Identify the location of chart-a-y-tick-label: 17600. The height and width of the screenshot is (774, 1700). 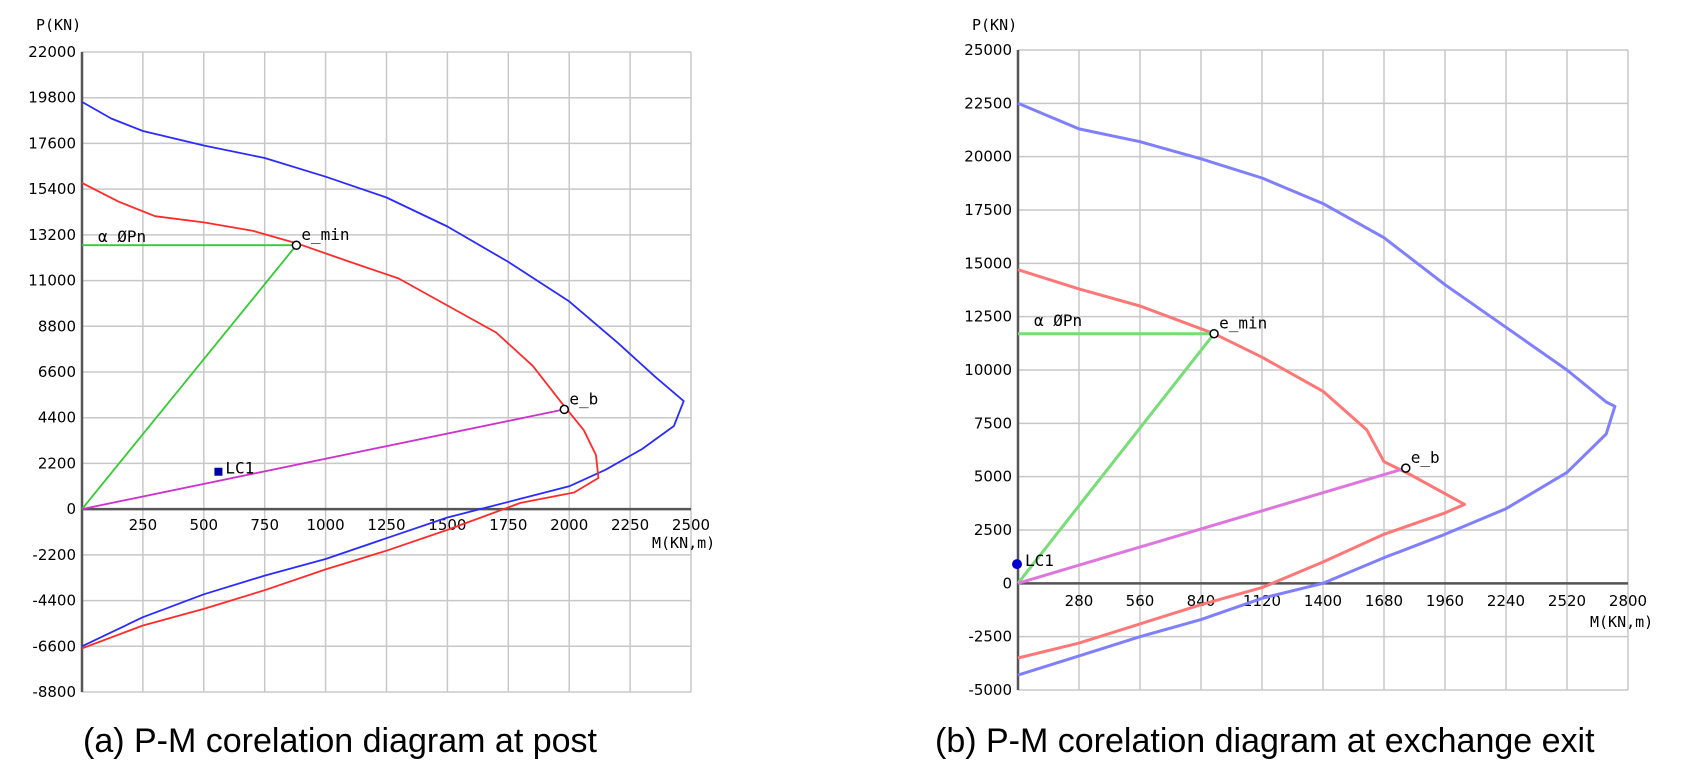
(52, 143).